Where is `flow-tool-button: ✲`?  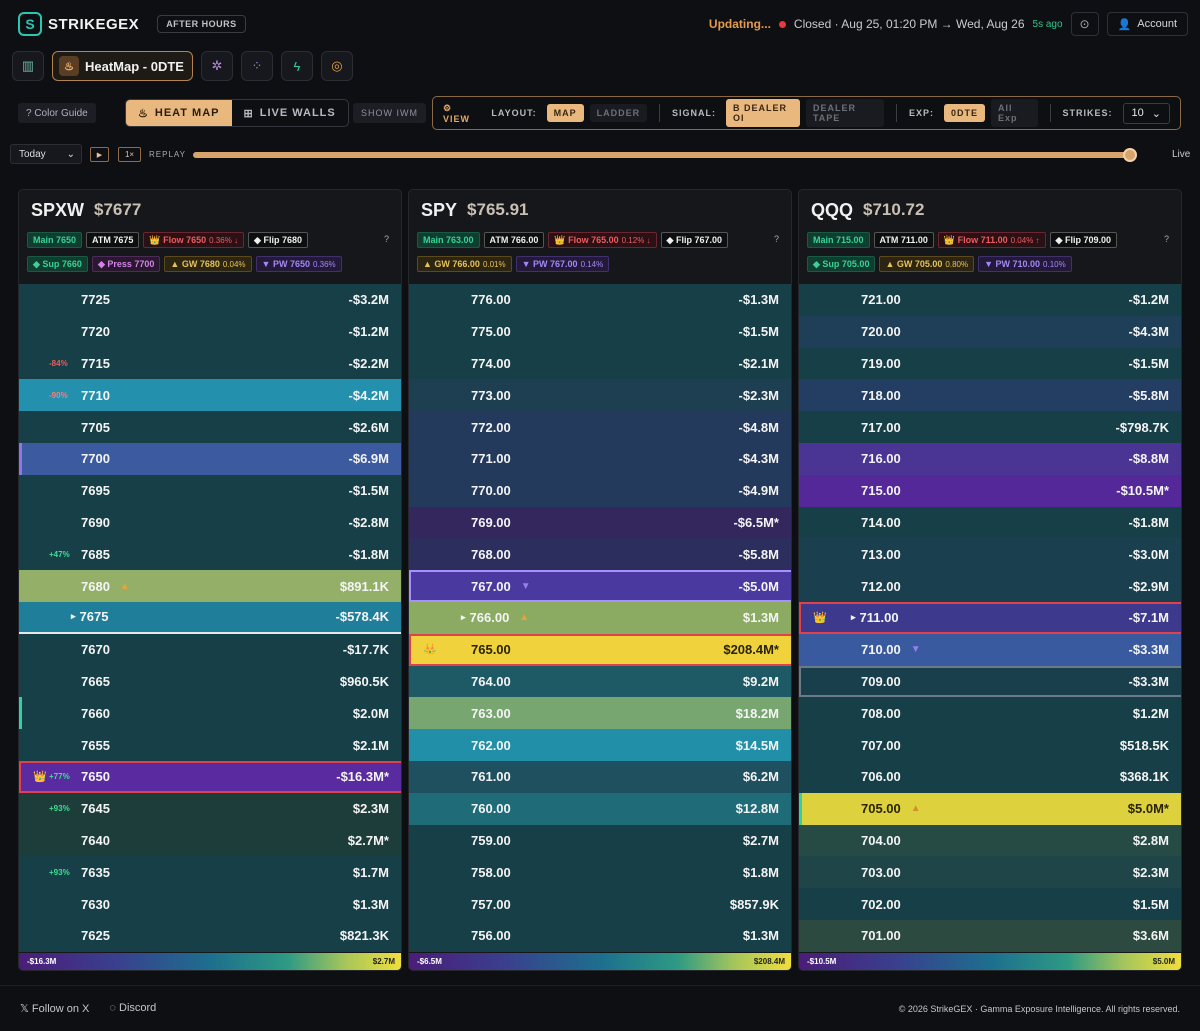
flow-tool-button: ✲ is located at coordinates (216, 66).